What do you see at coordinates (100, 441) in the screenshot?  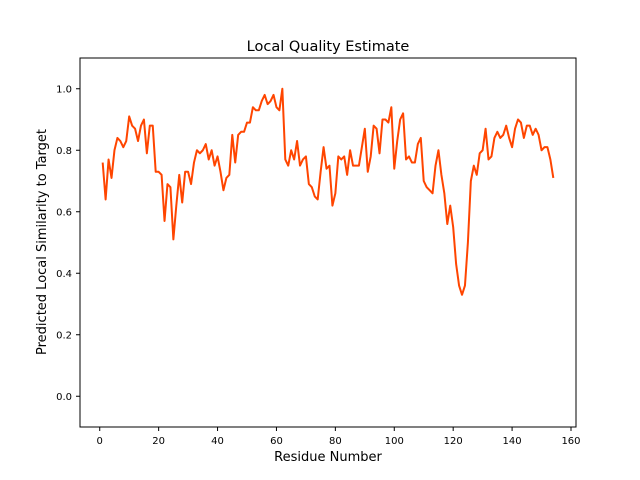 I see `x-tick-label: 0` at bounding box center [100, 441].